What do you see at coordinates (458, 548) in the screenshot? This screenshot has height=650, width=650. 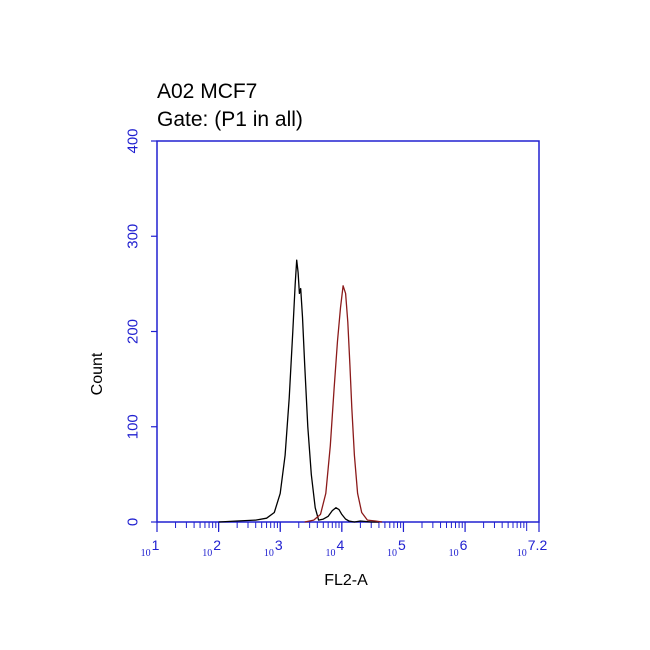 I see `x-tick-label: 10⁶` at bounding box center [458, 548].